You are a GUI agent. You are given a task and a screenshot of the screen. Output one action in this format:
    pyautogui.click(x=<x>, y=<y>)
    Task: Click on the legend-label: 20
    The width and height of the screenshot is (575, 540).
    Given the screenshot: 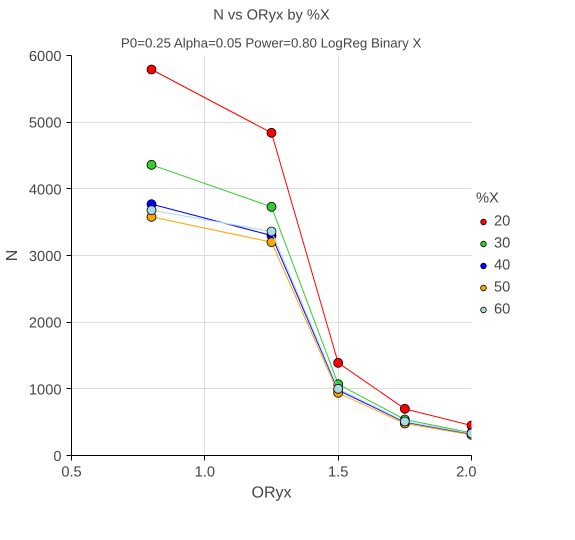 What is the action you would take?
    pyautogui.click(x=503, y=222)
    